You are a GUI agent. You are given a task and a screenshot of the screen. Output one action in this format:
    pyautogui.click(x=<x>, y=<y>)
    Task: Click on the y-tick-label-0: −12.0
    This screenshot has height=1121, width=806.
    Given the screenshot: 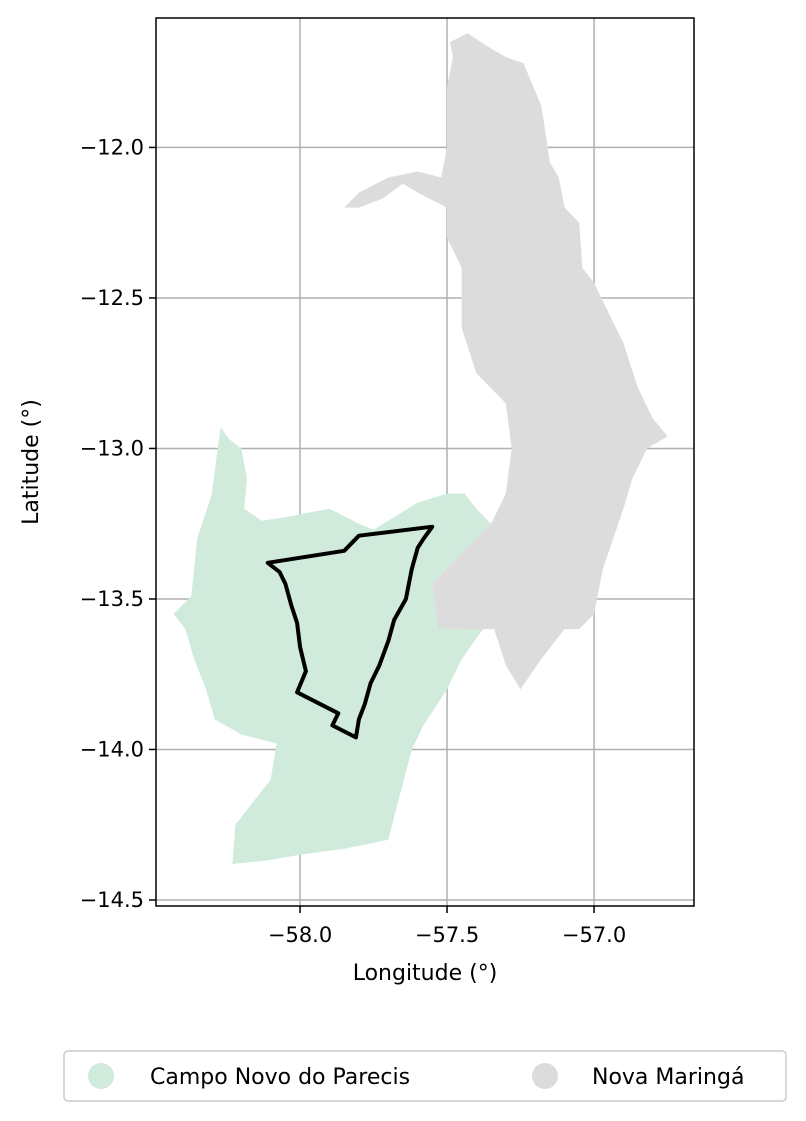 What is the action you would take?
    pyautogui.click(x=112, y=147)
    